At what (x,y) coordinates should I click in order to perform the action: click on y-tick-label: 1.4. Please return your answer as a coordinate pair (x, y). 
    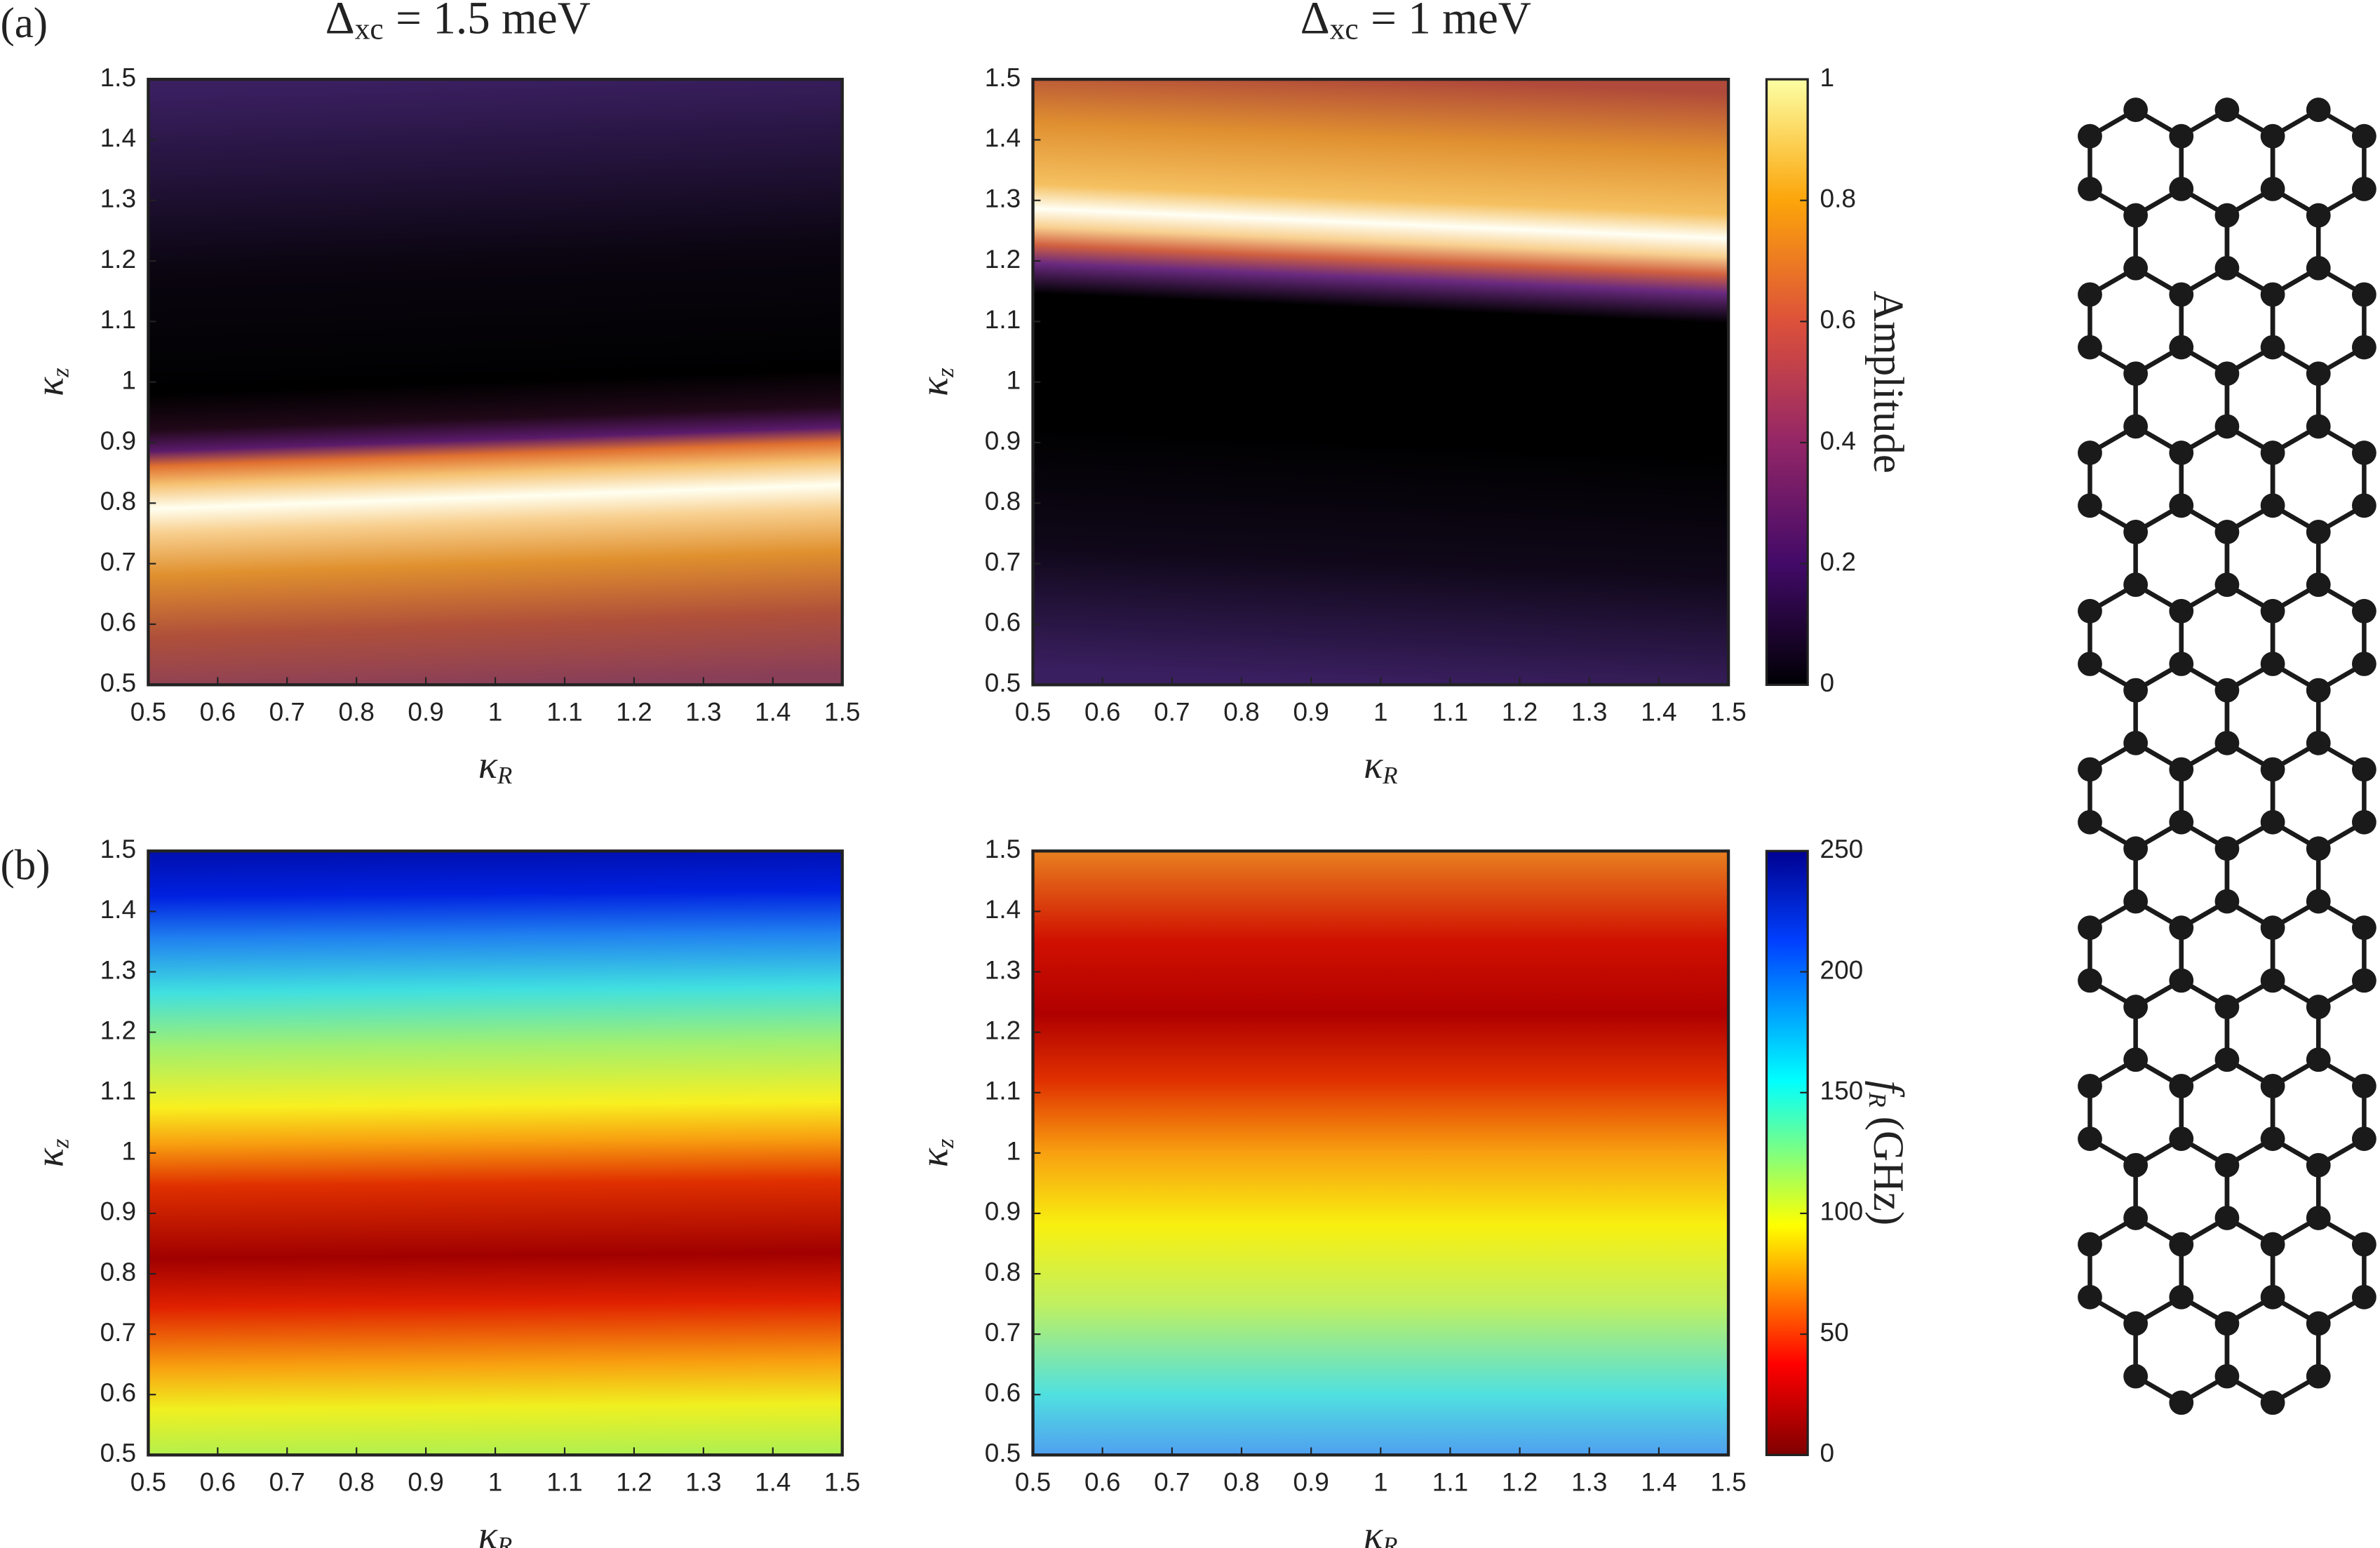
    Looking at the image, I should click on (118, 910).